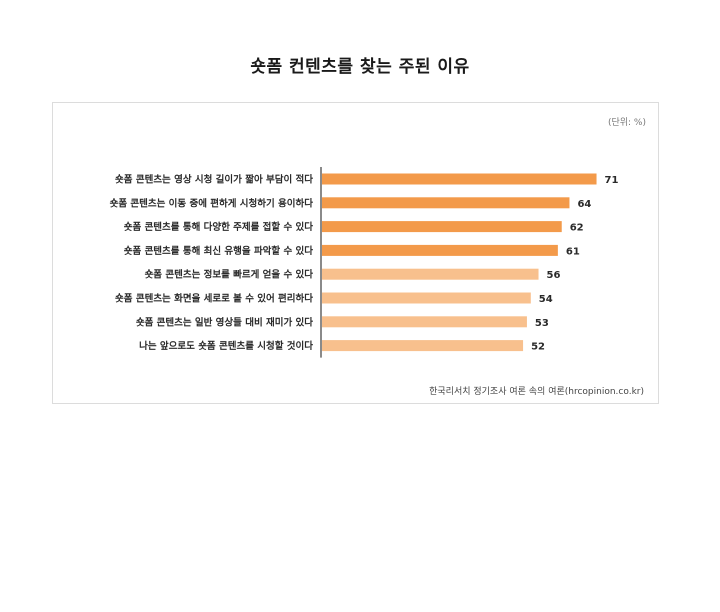 The width and height of the screenshot is (720, 612). I want to click on category-label: 숏폼 콘텐츠는 정보를 빠르게 얻을 수 있다, so click(229, 275).